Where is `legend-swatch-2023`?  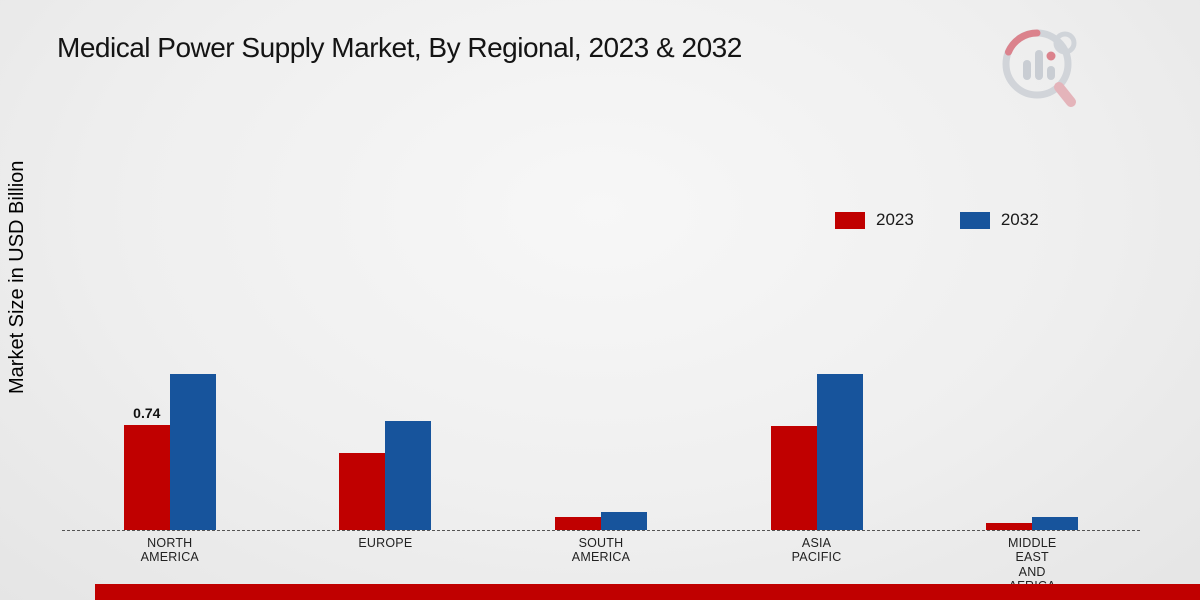
legend-swatch-2023 is located at coordinates (850, 220).